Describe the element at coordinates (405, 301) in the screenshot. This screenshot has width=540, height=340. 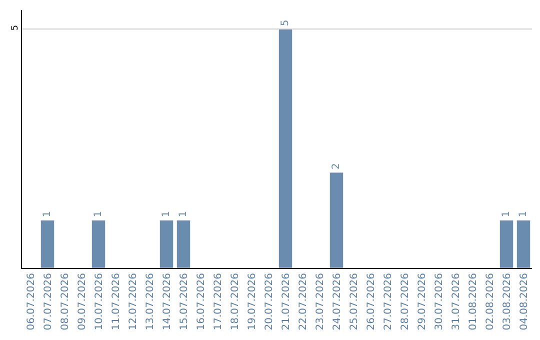
I see `x-tick-label: 28.07.2026` at that location.